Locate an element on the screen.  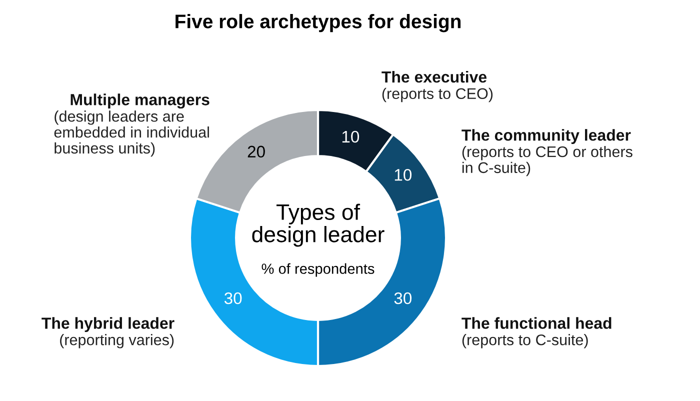
chart-title: Five role archetypes for design is located at coordinates (318, 23).